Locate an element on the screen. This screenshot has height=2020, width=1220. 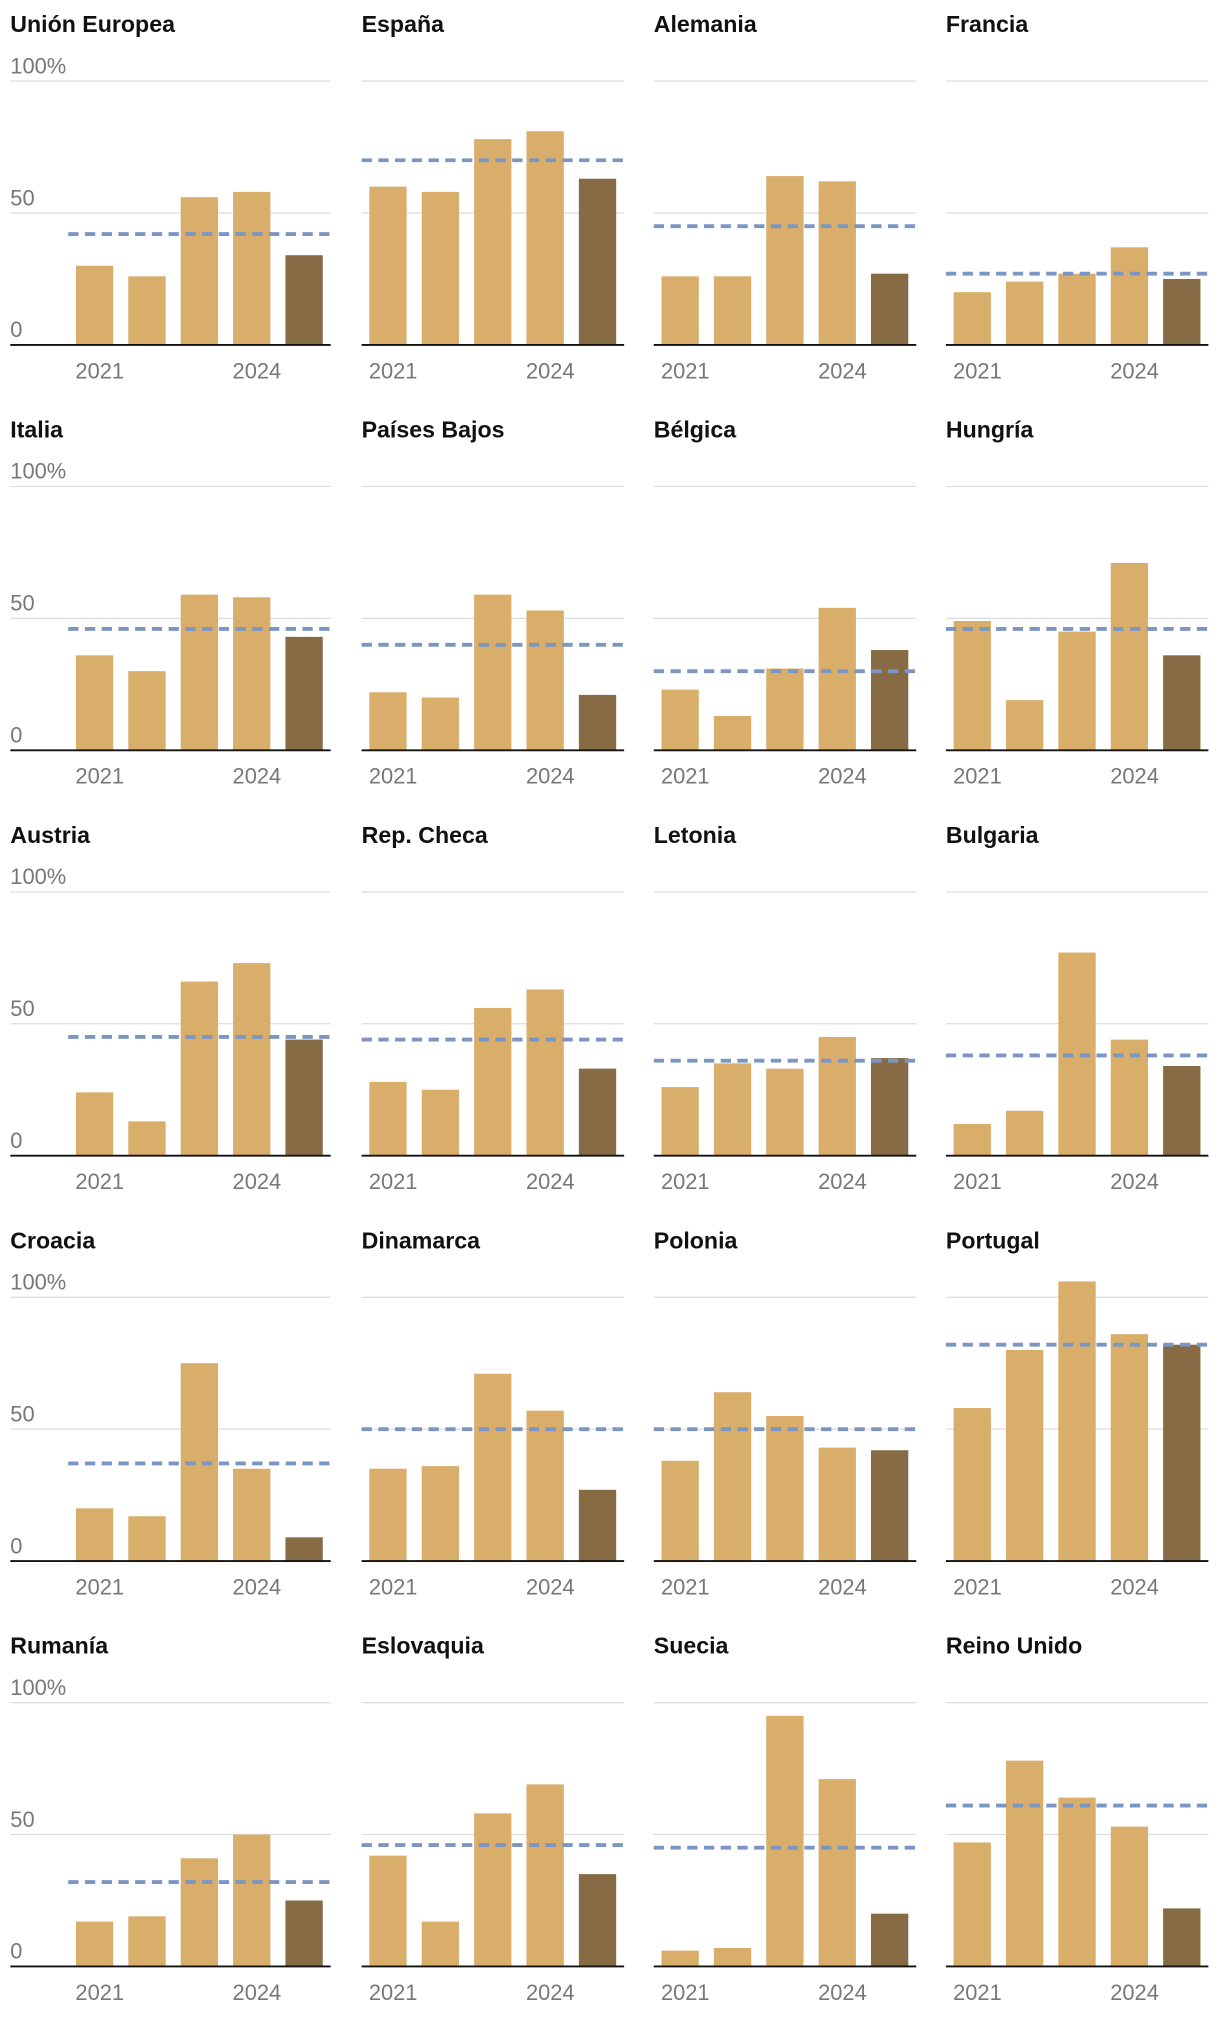
panel-title: Francia is located at coordinates (987, 24).